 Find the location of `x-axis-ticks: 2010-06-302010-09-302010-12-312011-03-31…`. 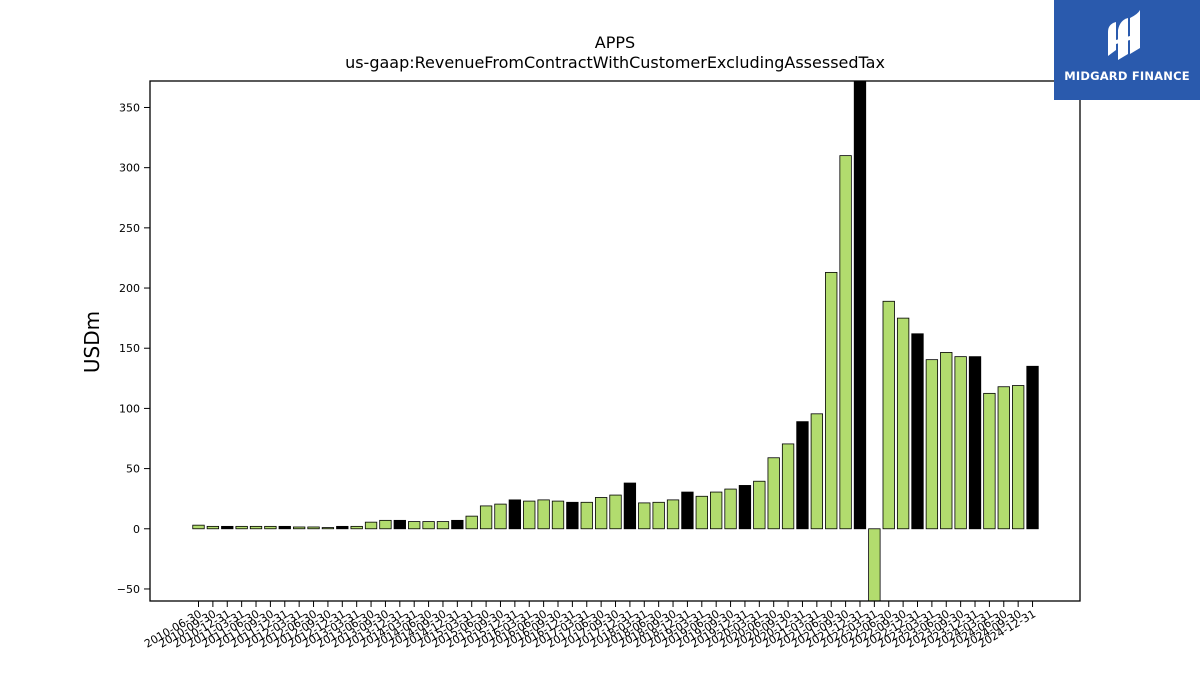

x-axis-ticks: 2010-06-302010-09-302010-12-312011-03-31… is located at coordinates (590, 626).